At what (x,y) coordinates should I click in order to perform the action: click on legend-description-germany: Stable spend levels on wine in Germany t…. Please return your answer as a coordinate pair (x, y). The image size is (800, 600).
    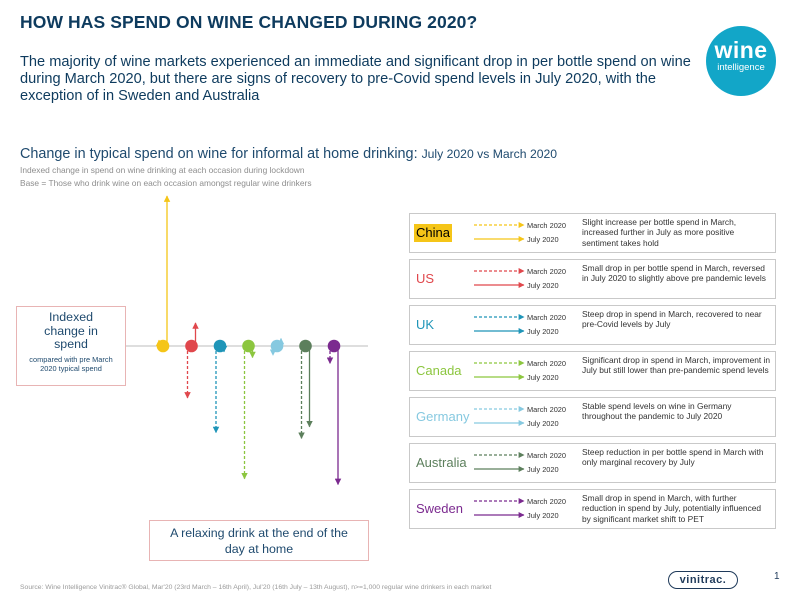
    Looking at the image, I should click on (657, 411).